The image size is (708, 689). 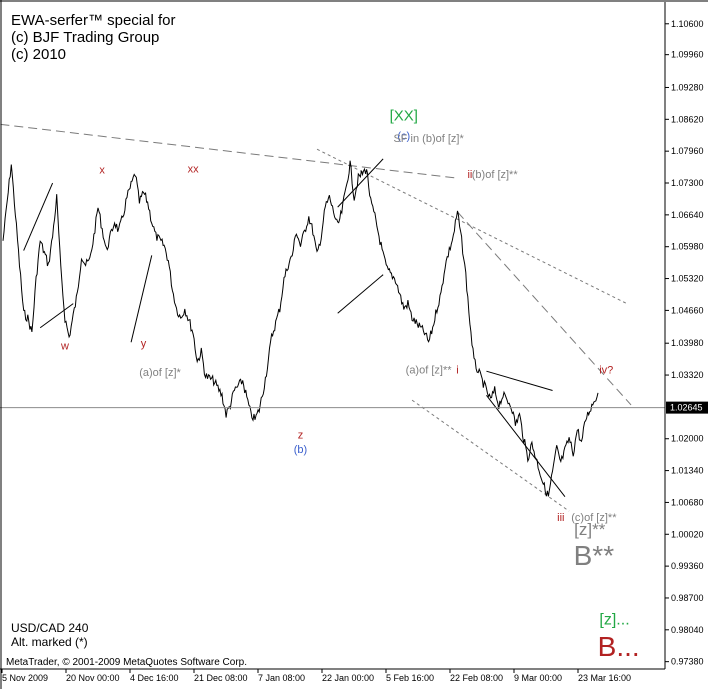 What do you see at coordinates (300, 450) in the screenshot?
I see `wave-label: (b)` at bounding box center [300, 450].